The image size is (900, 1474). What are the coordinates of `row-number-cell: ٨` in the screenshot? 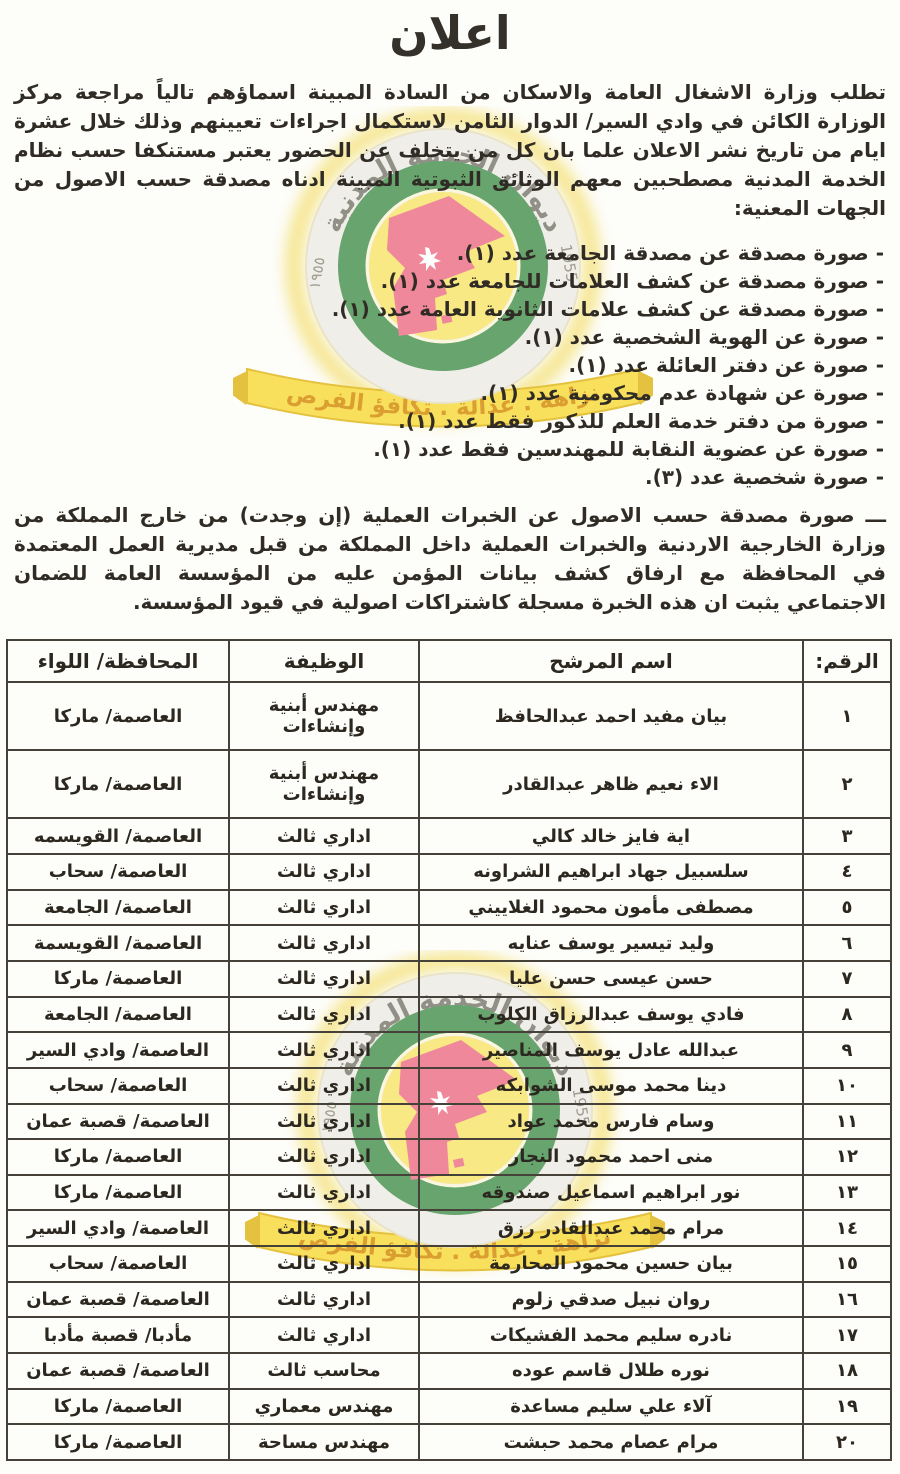 It's located at (847, 1014).